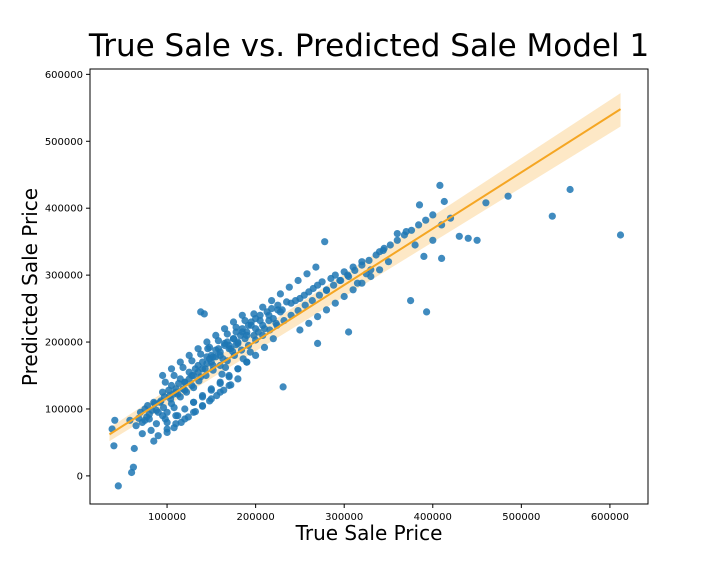 The height and width of the screenshot is (576, 720). I want to click on y-tick-label: 500000, so click(64, 142).